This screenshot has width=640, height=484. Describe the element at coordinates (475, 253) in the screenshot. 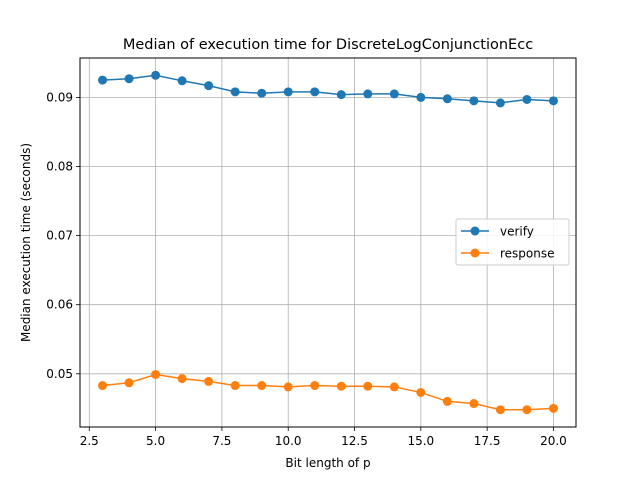

I see `legend-marker-response` at that location.